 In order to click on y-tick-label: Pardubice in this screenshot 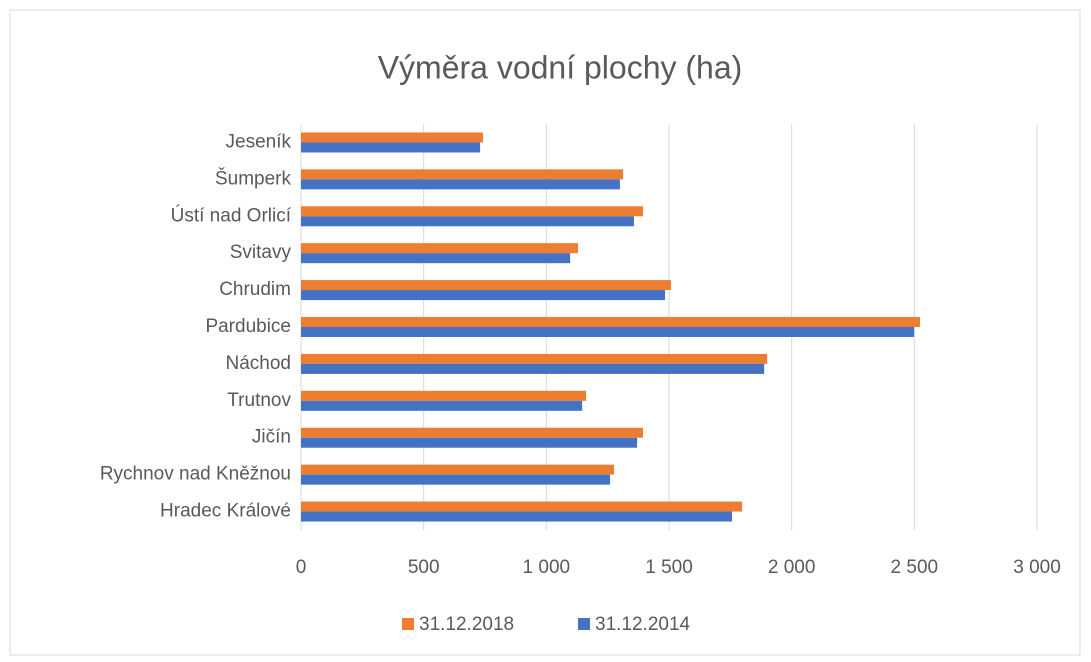, I will do `click(248, 326)`.